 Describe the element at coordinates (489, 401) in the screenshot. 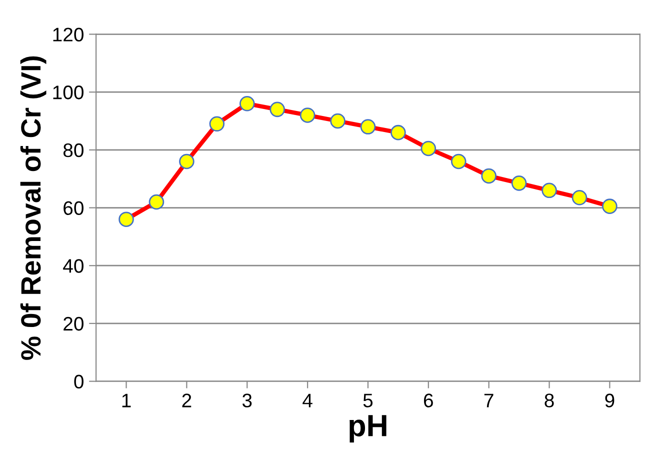

I see `x-tick-label: 7` at that location.